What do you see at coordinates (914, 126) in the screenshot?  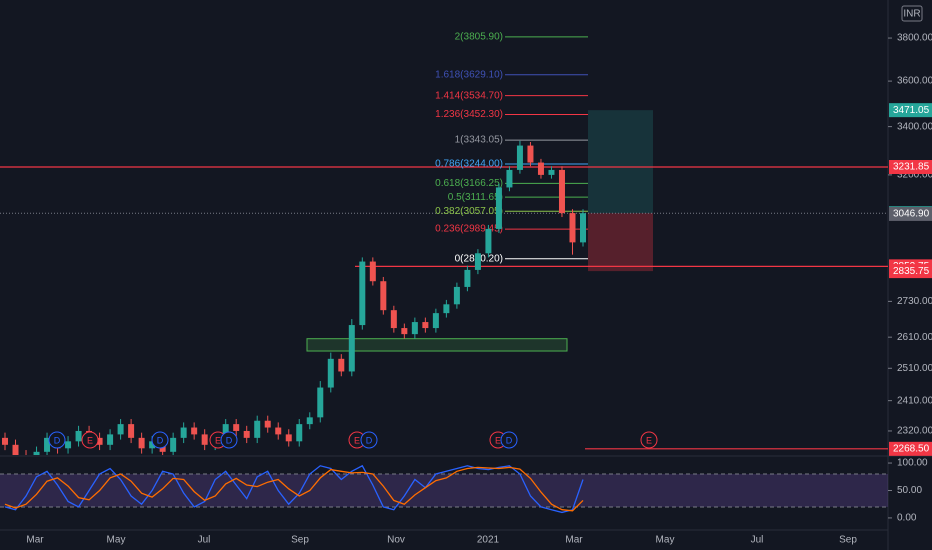 I see `y-tick-label: 3400.00` at bounding box center [914, 126].